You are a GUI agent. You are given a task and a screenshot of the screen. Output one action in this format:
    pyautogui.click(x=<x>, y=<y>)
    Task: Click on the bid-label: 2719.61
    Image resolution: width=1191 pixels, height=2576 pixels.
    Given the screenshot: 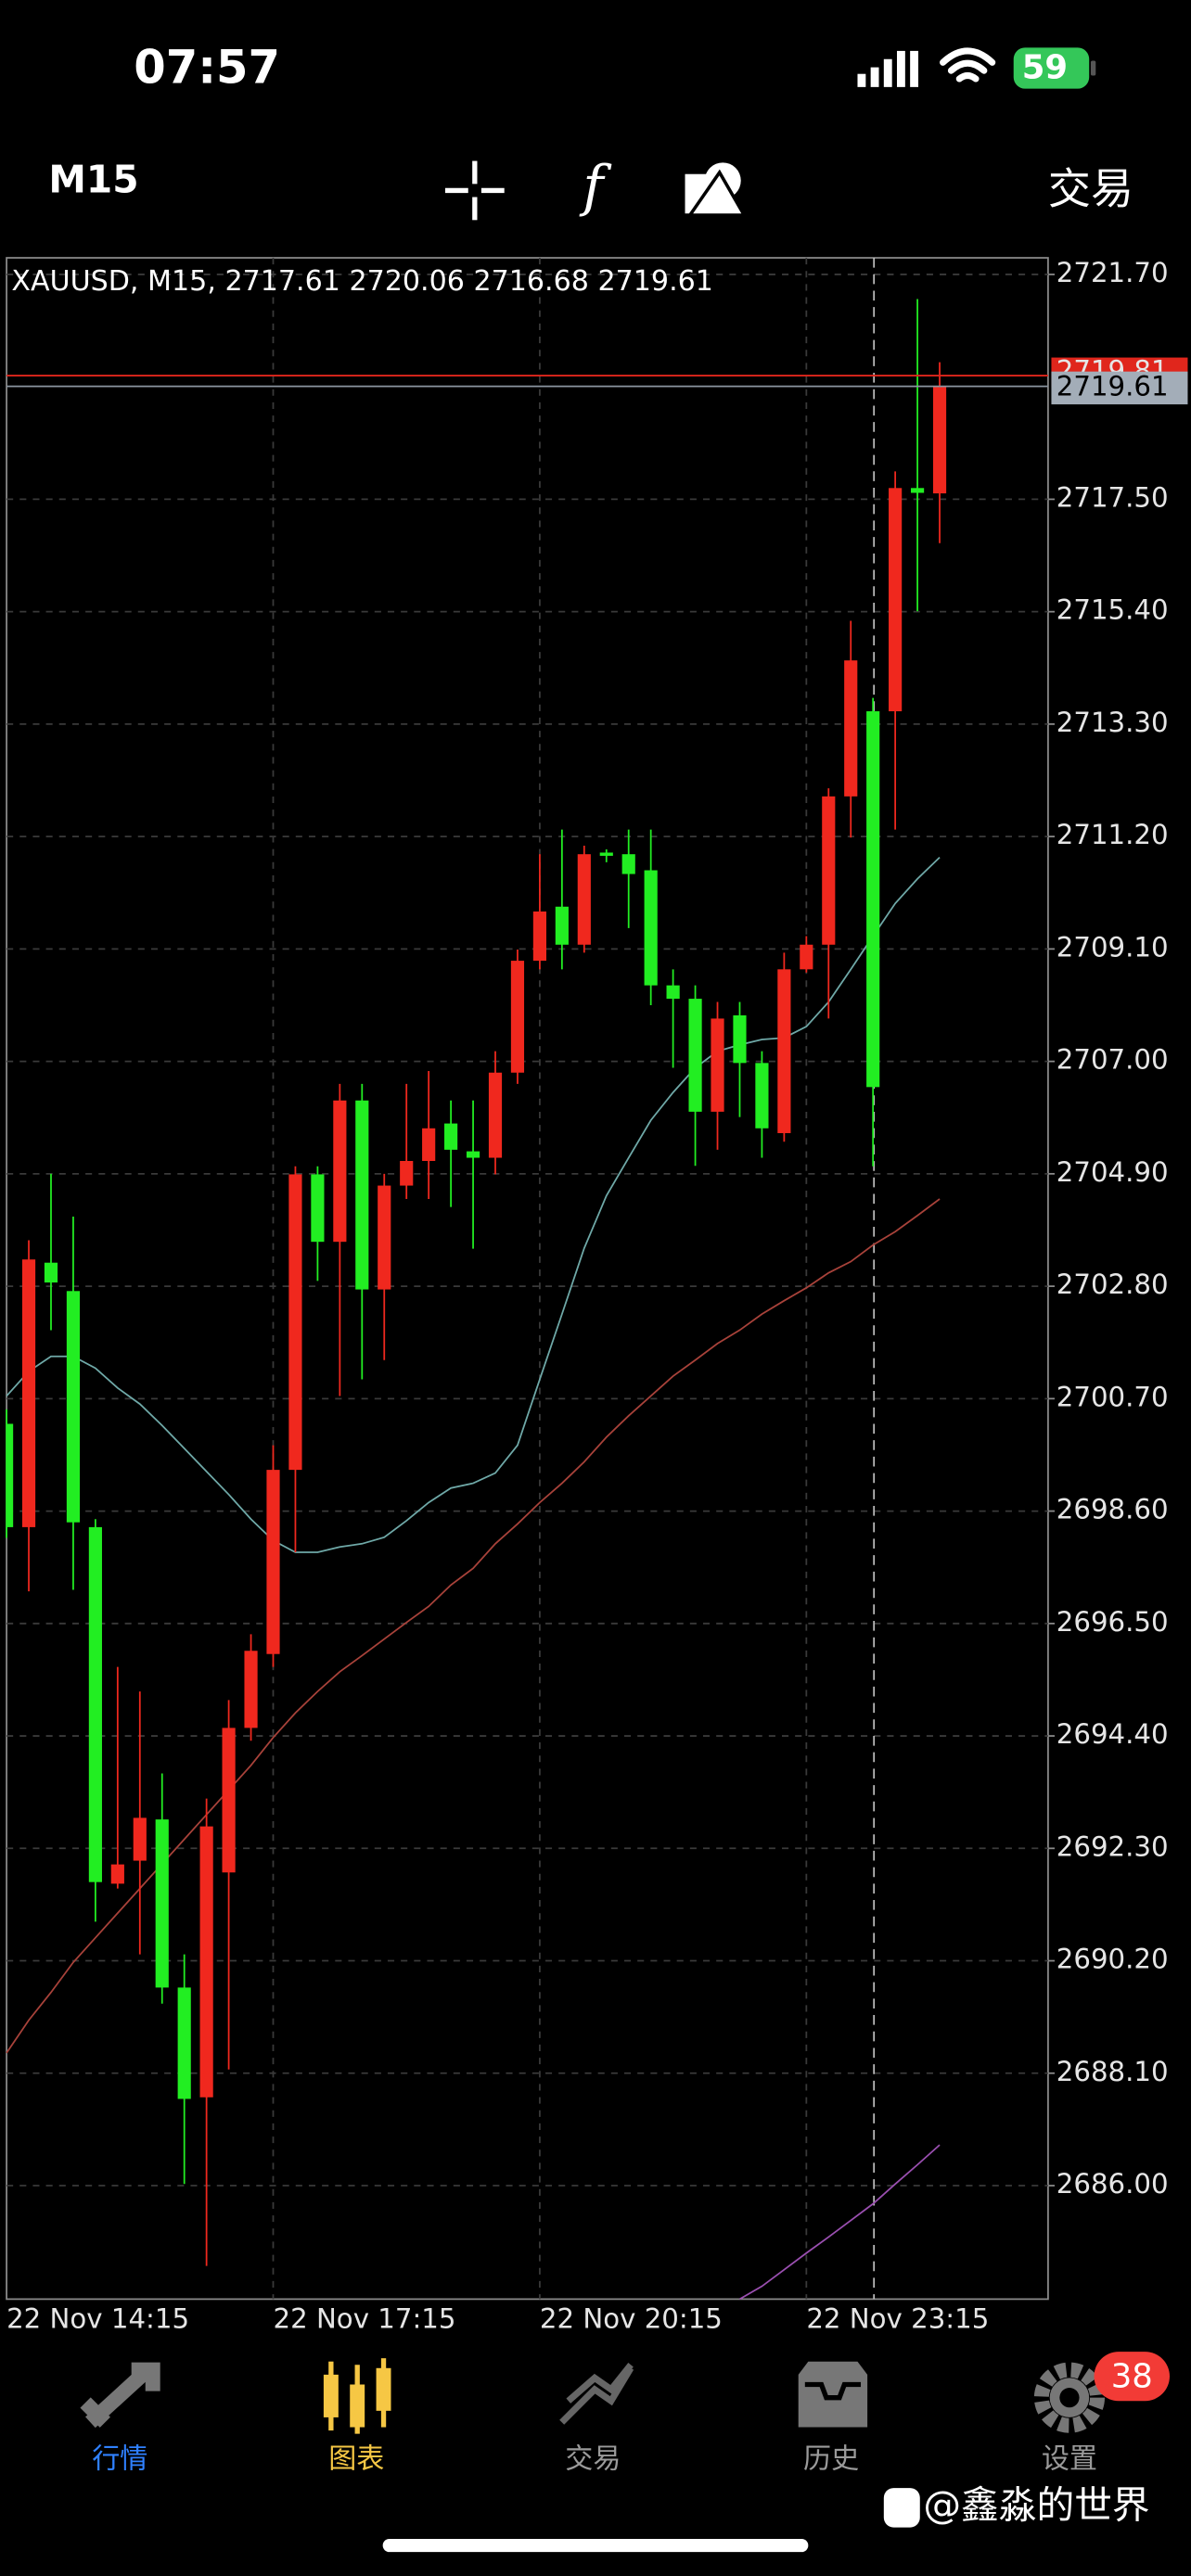 What is the action you would take?
    pyautogui.click(x=1113, y=386)
    